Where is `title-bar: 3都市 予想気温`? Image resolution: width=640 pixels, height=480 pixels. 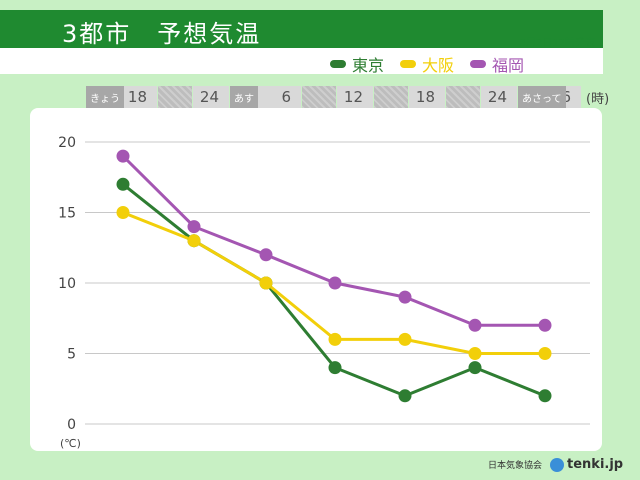
title-bar: 3都市 予想気温 is located at coordinates (301, 29).